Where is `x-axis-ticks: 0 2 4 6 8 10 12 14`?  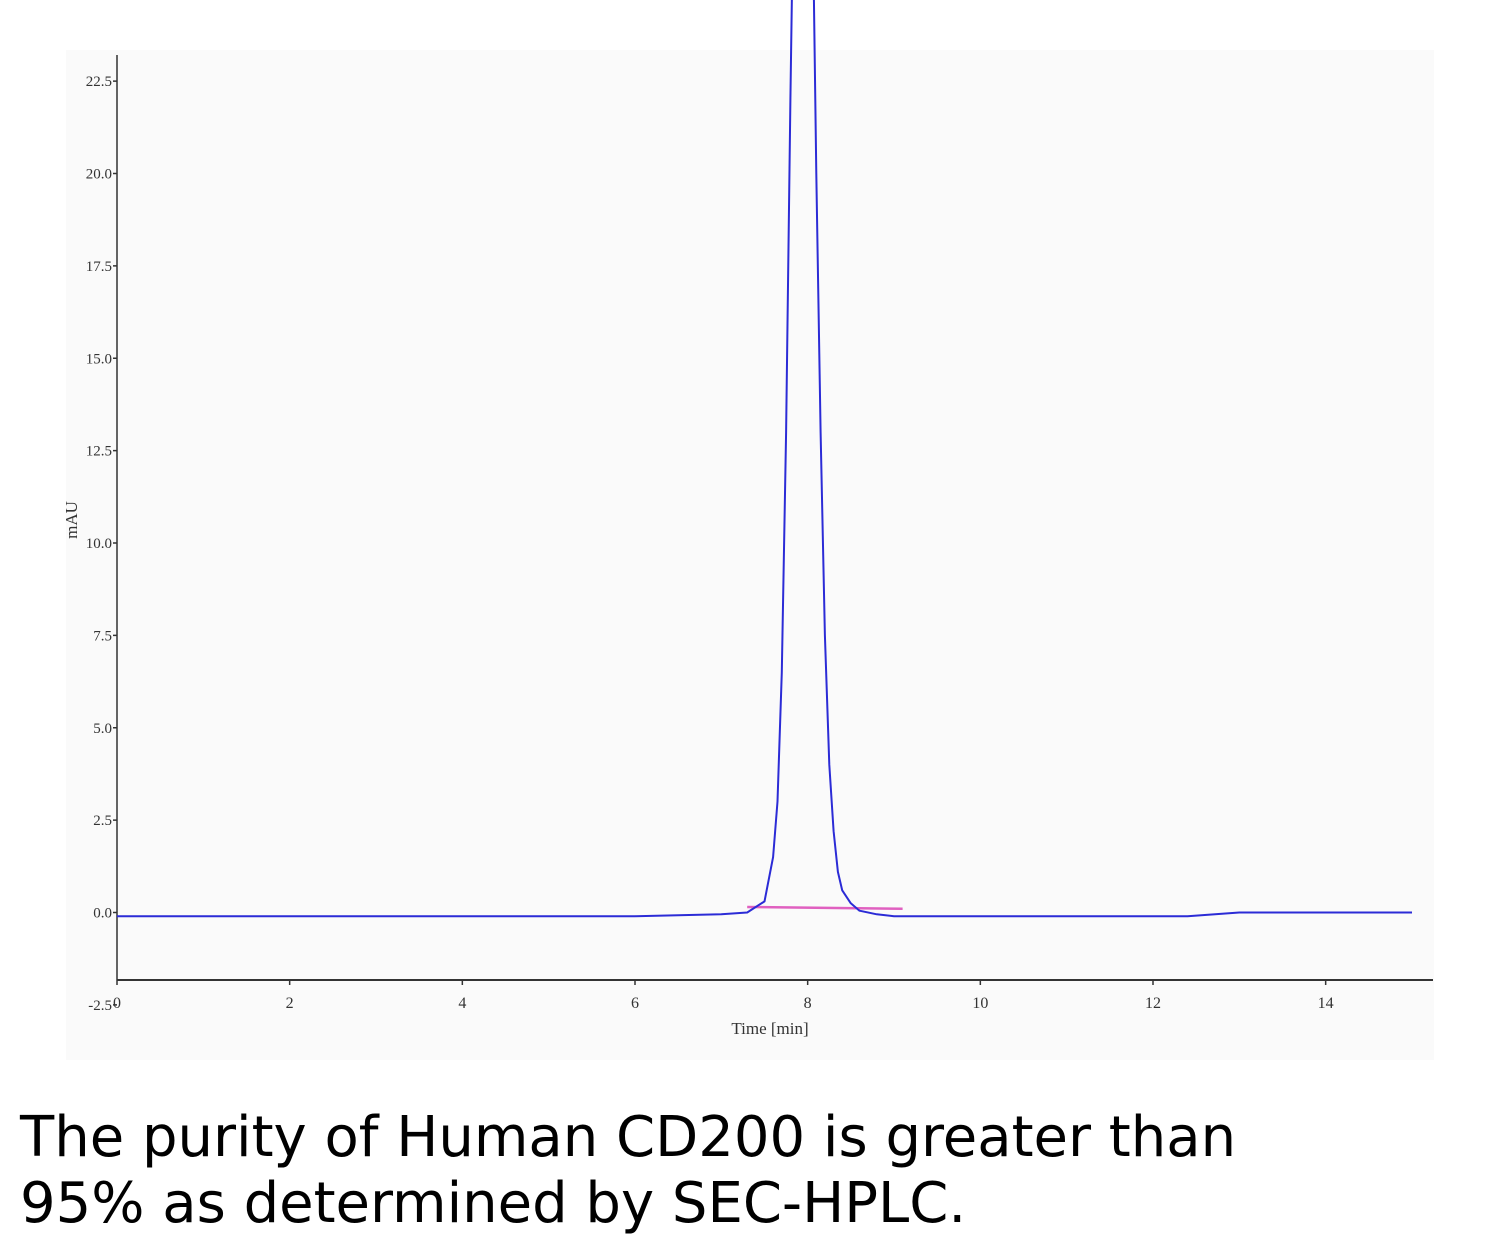
x-axis-ticks: 0 2 4 6 8 10 12 14 is located at coordinates (723, 996).